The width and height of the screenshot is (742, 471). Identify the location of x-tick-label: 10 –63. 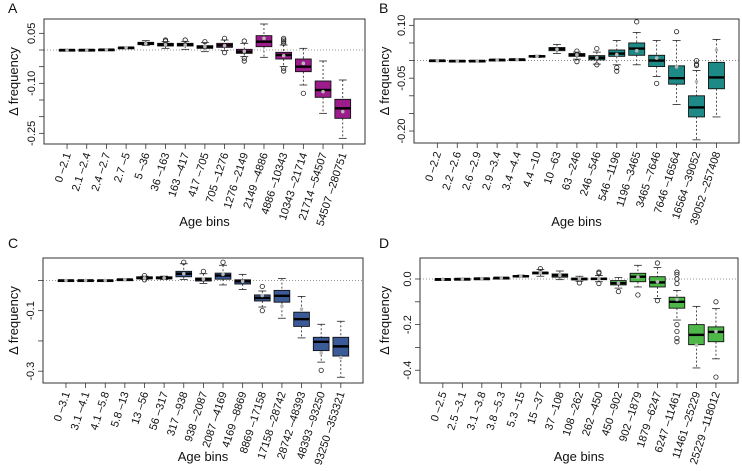
(553, 168).